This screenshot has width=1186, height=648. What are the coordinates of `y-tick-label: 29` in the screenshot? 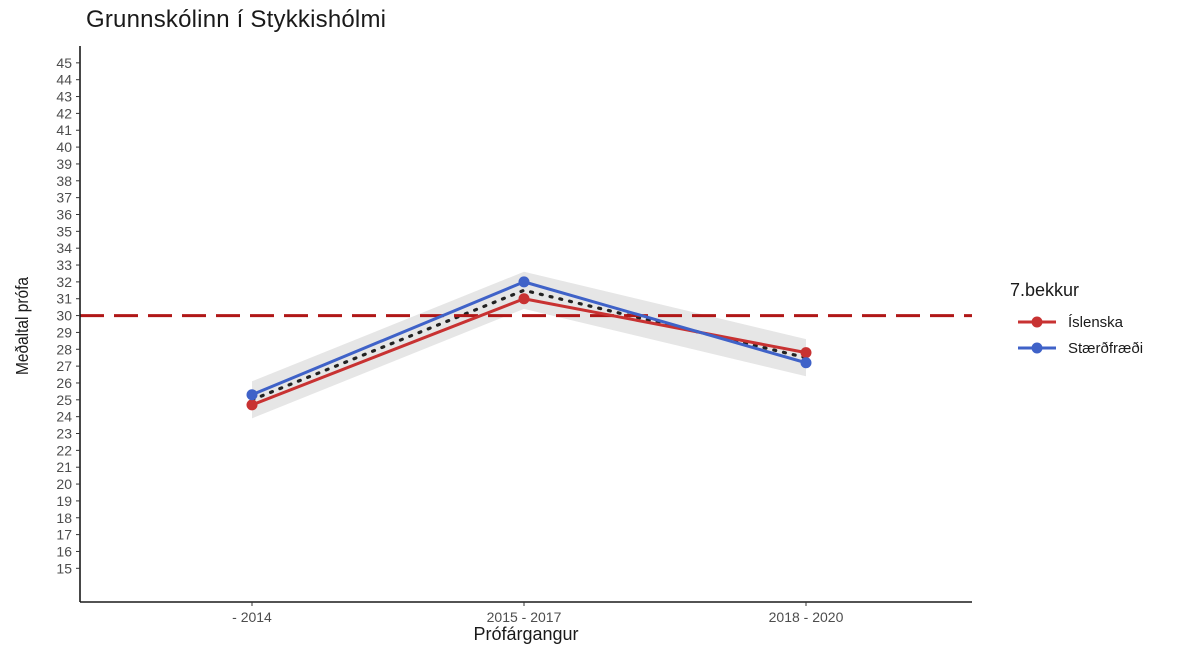 It's located at (64, 332).